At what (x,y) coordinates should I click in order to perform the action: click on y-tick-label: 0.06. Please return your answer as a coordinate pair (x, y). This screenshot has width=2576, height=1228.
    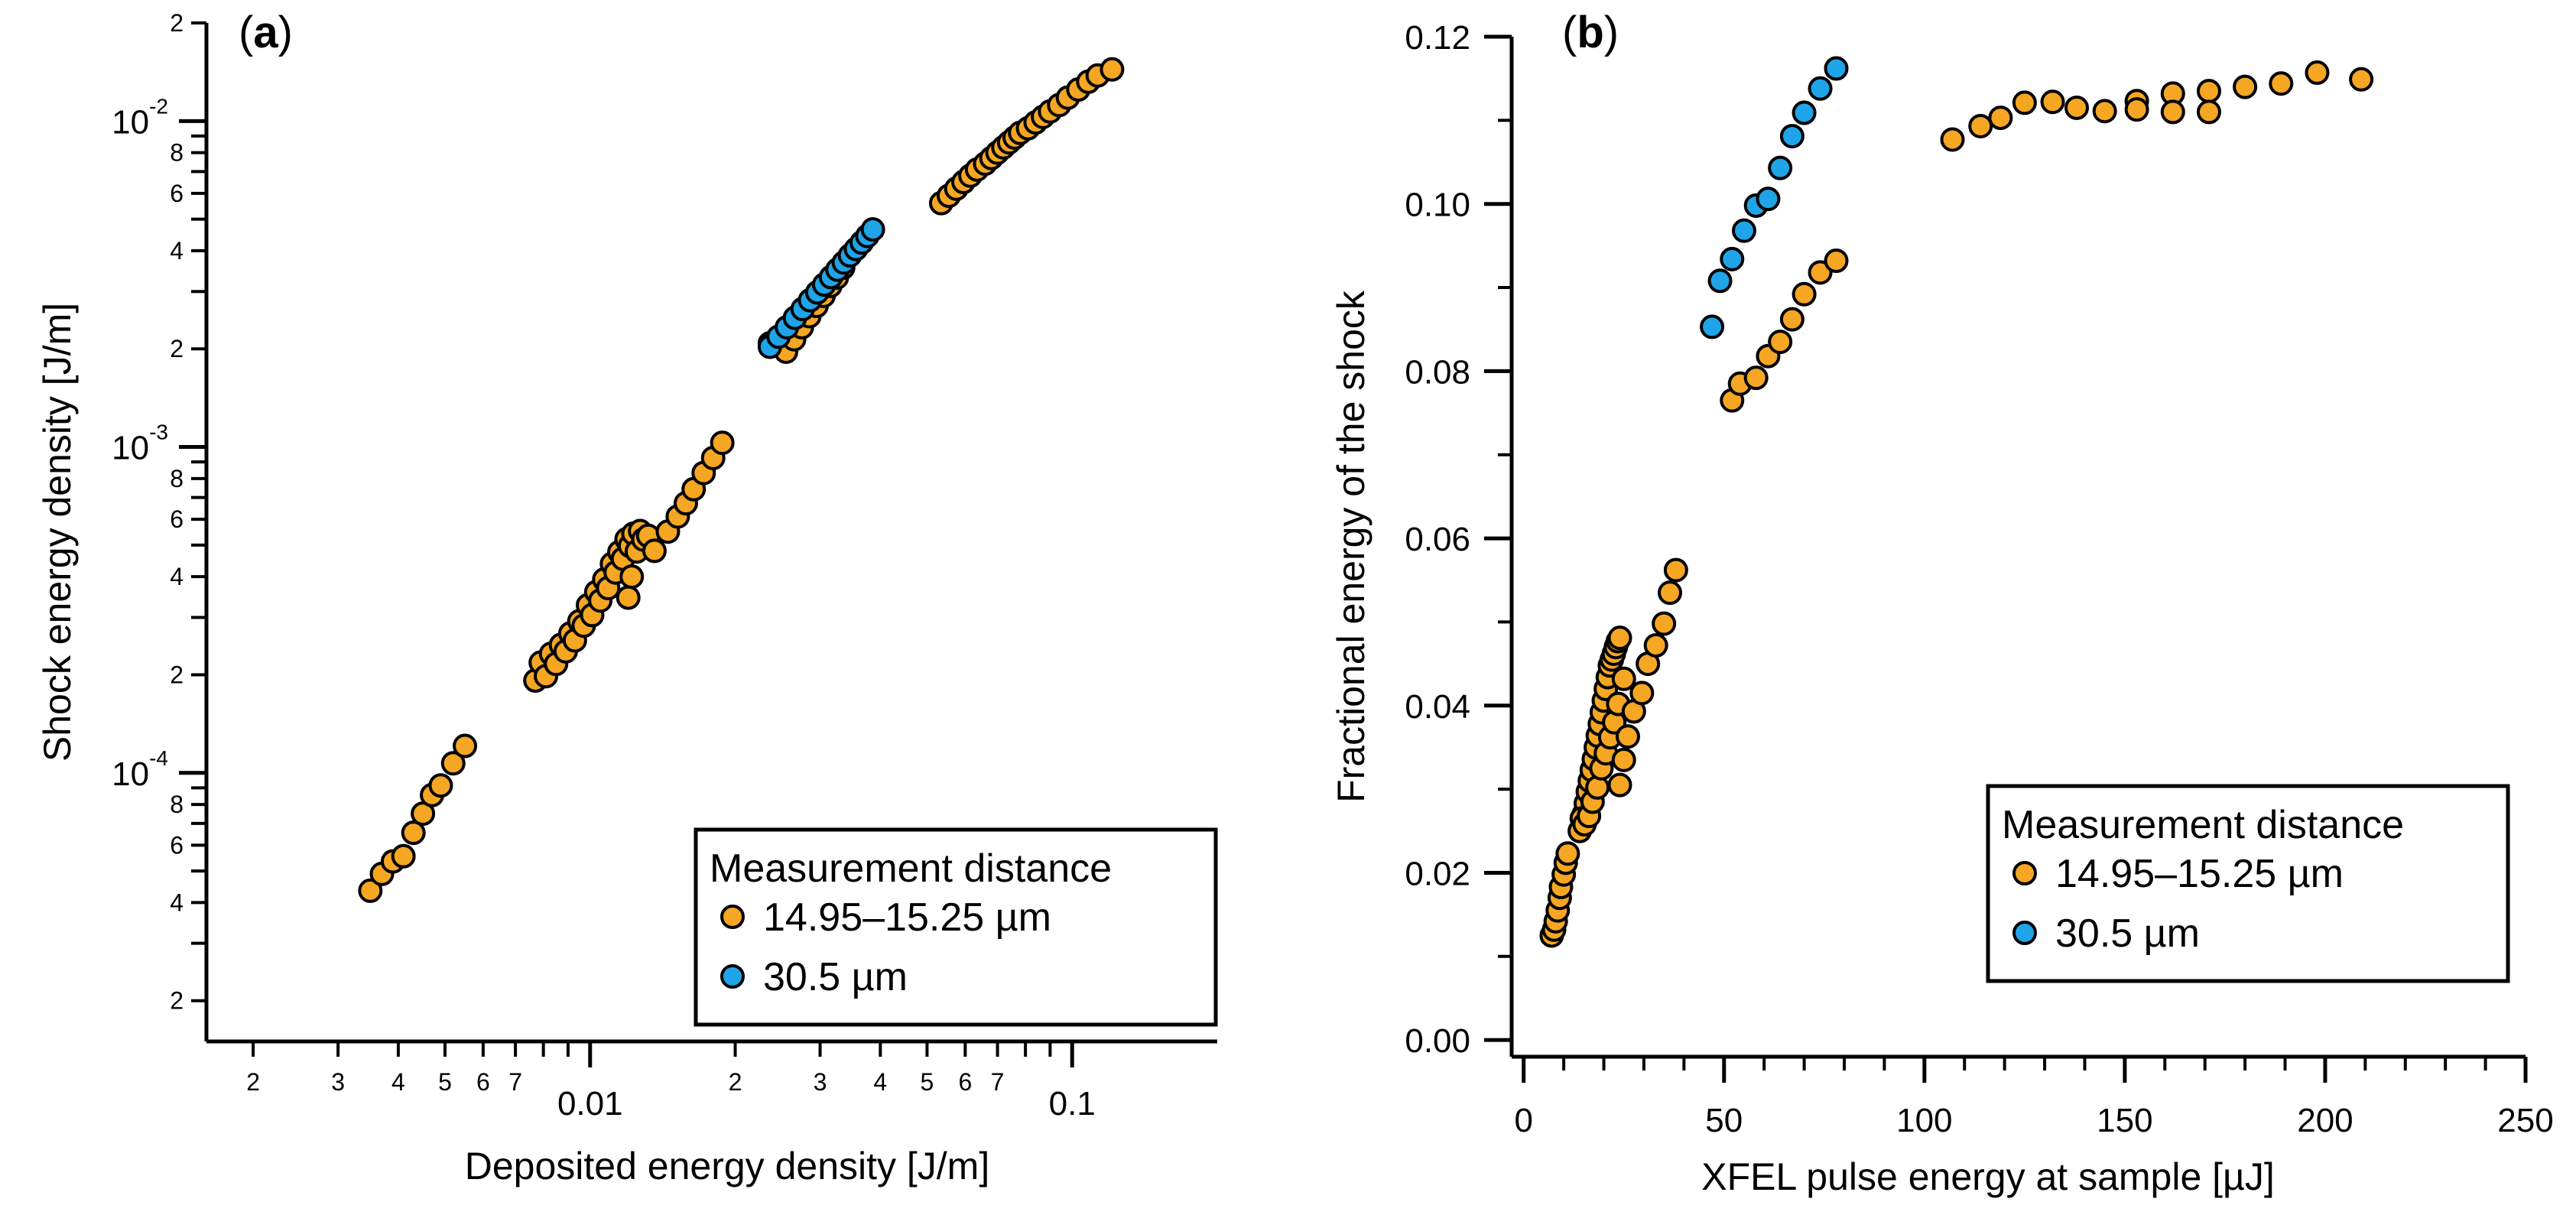
    Looking at the image, I should click on (1438, 539).